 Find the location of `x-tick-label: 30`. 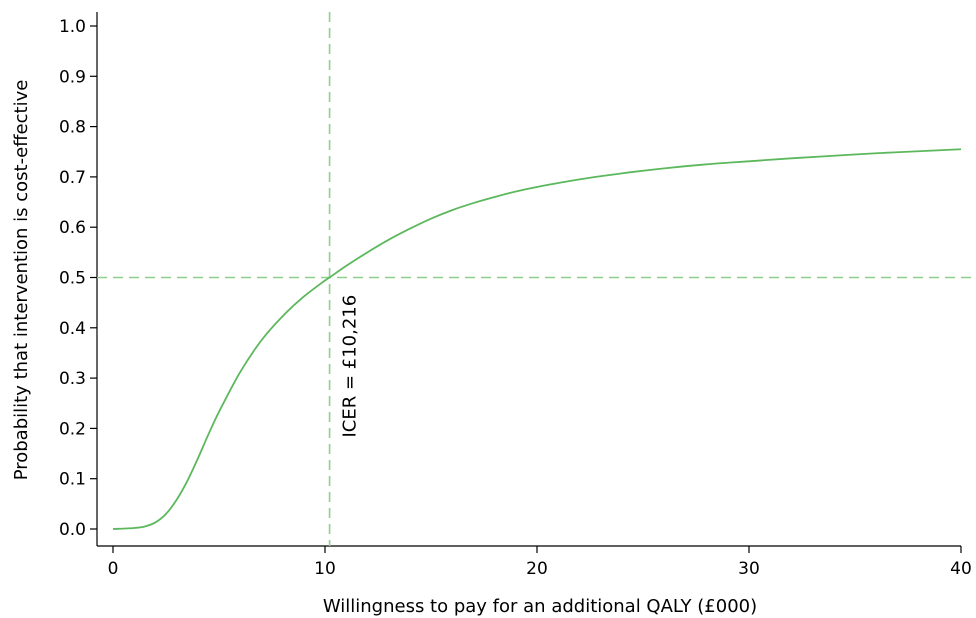

x-tick-label: 30 is located at coordinates (749, 569).